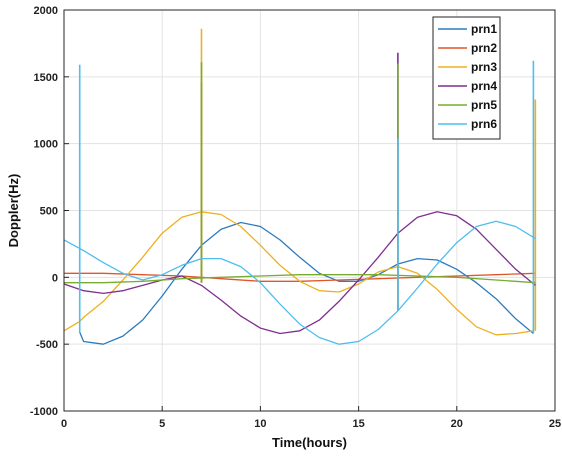 The image size is (562, 466). Describe the element at coordinates (44, 412) in the screenshot. I see `y-tick-label: -1000` at that location.